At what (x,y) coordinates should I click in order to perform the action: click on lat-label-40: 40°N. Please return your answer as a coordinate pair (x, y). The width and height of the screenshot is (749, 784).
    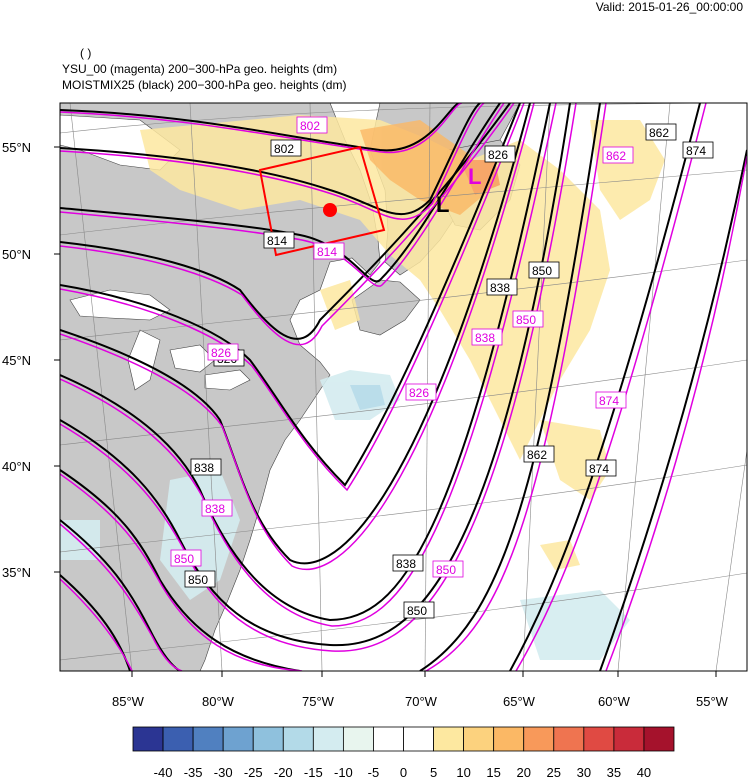
    Looking at the image, I should click on (16, 466).